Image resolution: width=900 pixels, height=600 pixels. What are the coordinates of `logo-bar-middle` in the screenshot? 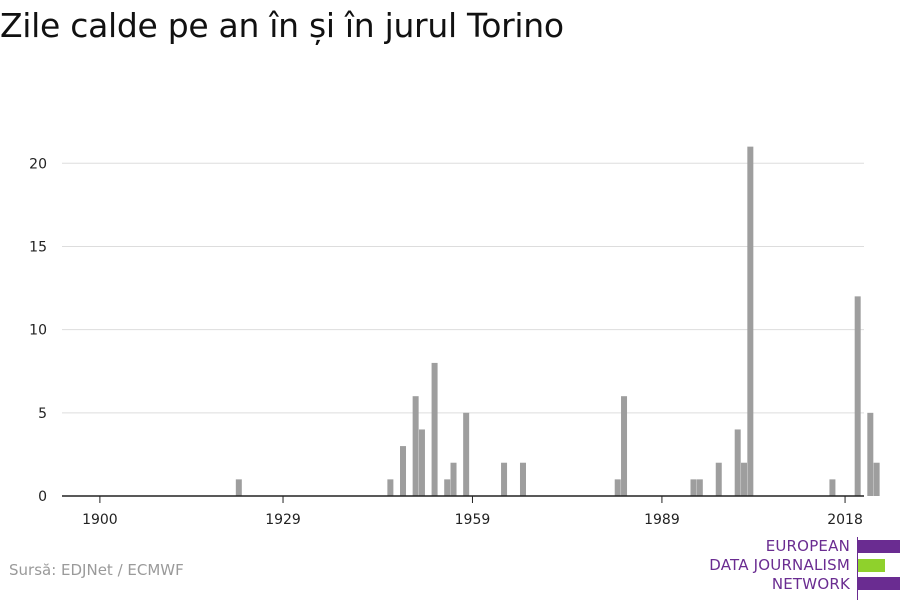 It's located at (871, 565).